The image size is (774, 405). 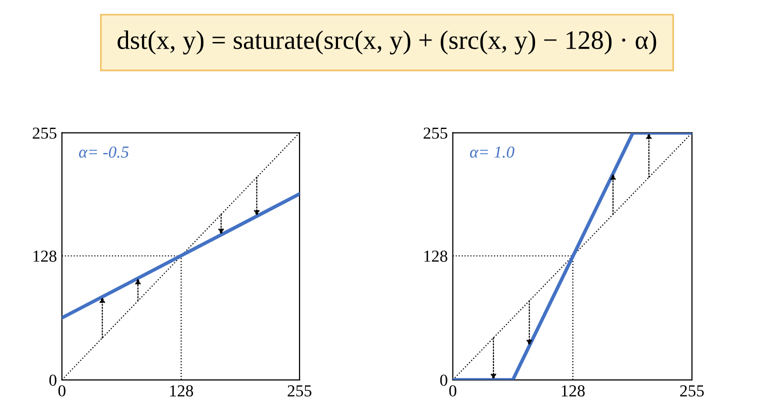 What do you see at coordinates (387, 42) in the screenshot?
I see `text: dst(x, y) = saturate(src(x, y) + (src(x, y) − 128) · α)` at bounding box center [387, 42].